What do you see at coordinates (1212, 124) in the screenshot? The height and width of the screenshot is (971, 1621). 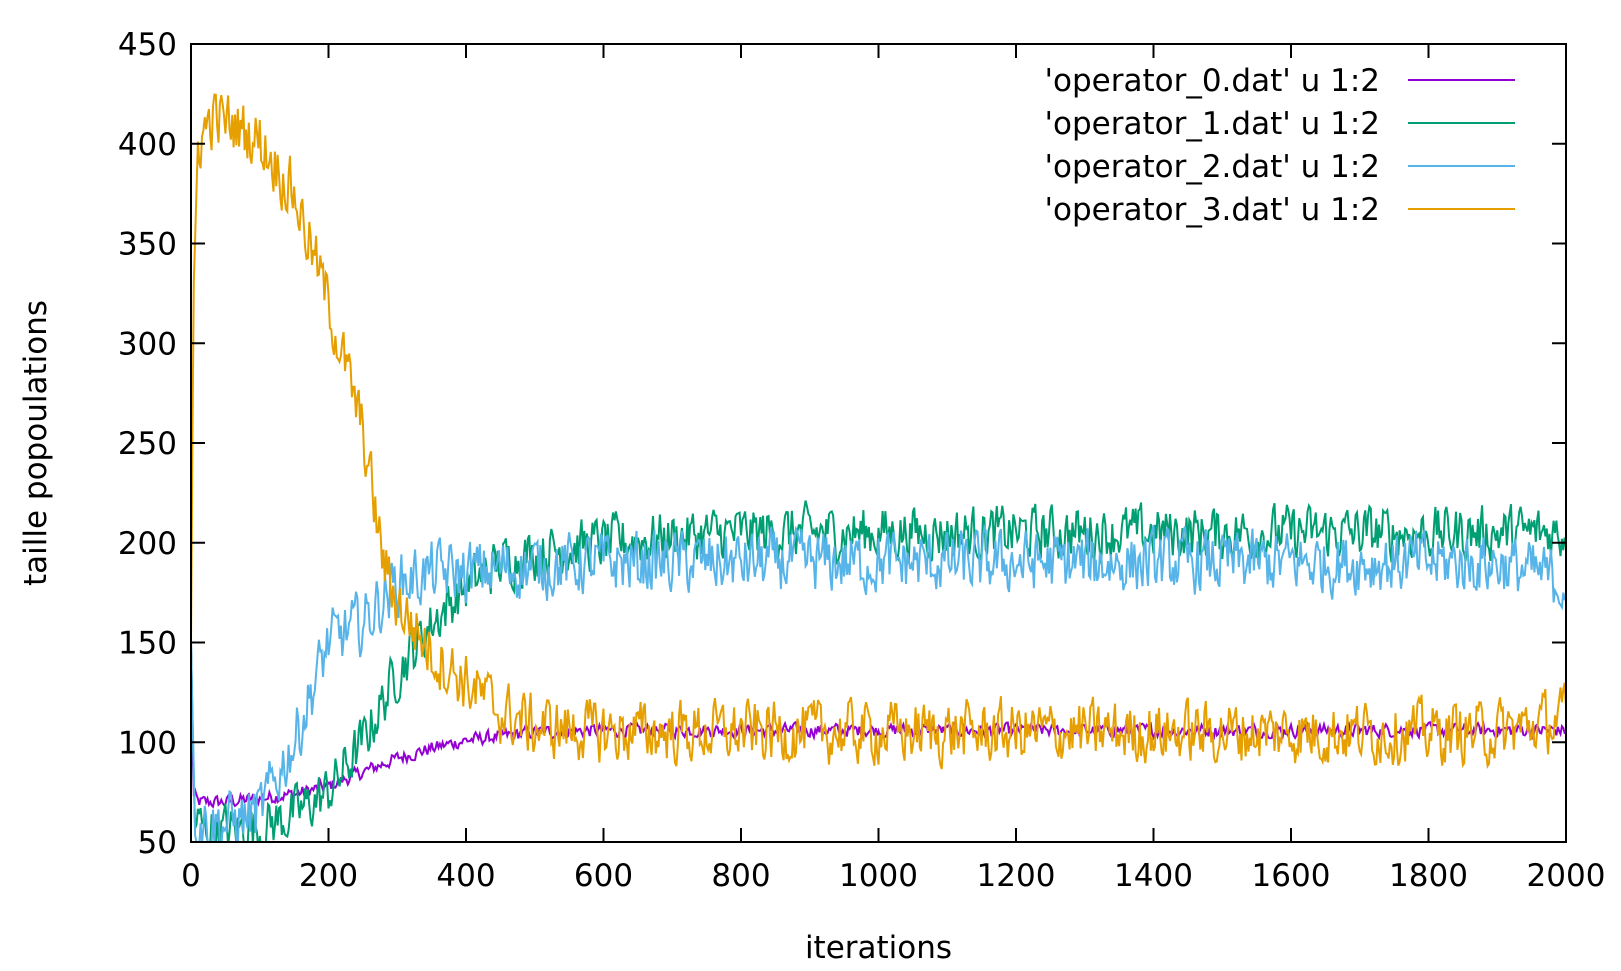 I see `legend-label: 'operator_1.dat' u 1:2` at bounding box center [1212, 124].